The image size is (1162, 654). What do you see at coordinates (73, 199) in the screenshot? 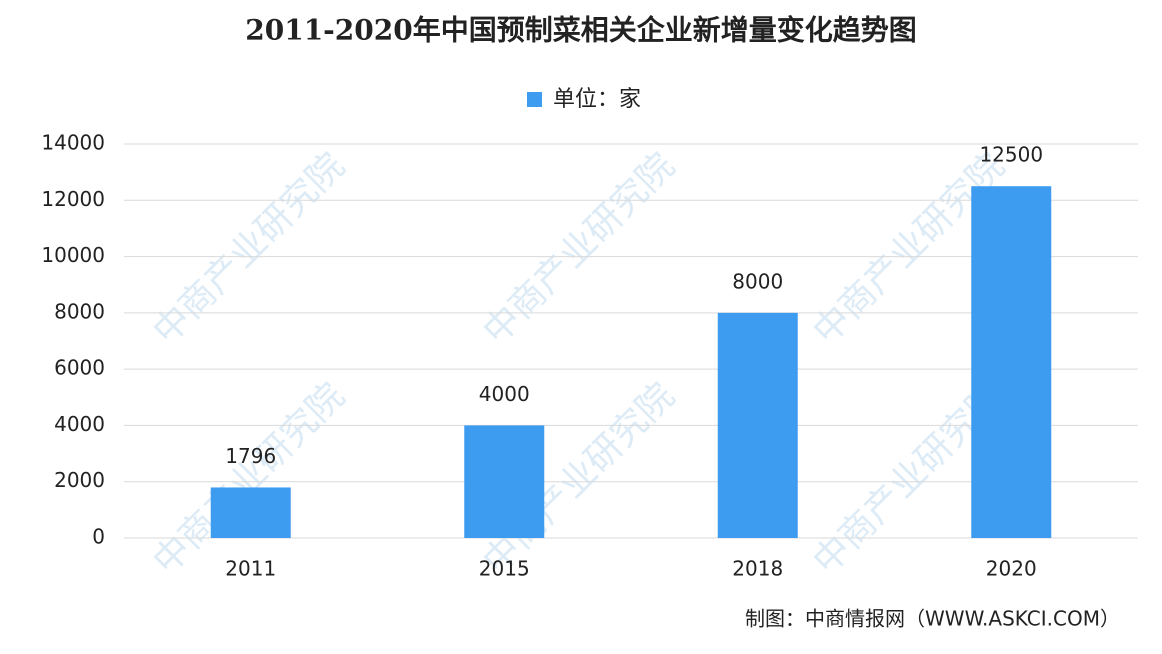
I see `y-tick-label: 12000` at bounding box center [73, 199].